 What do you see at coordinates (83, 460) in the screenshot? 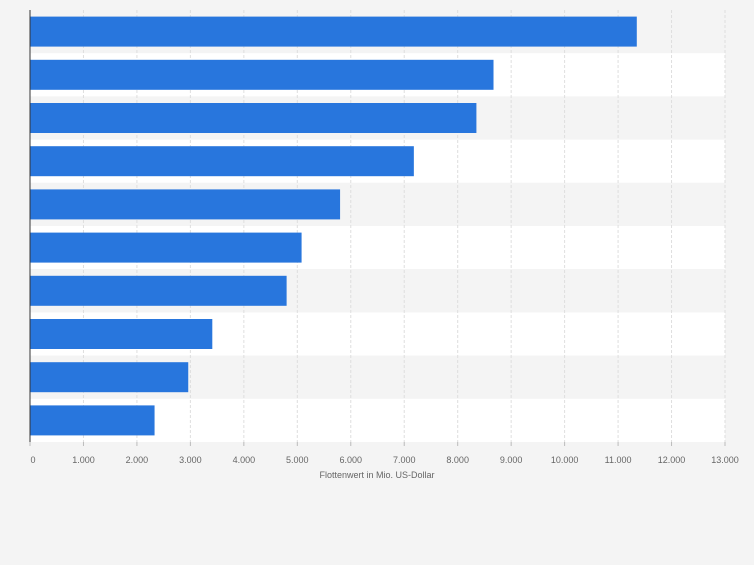
I see `x-tick-label: 1.000` at bounding box center [83, 460].